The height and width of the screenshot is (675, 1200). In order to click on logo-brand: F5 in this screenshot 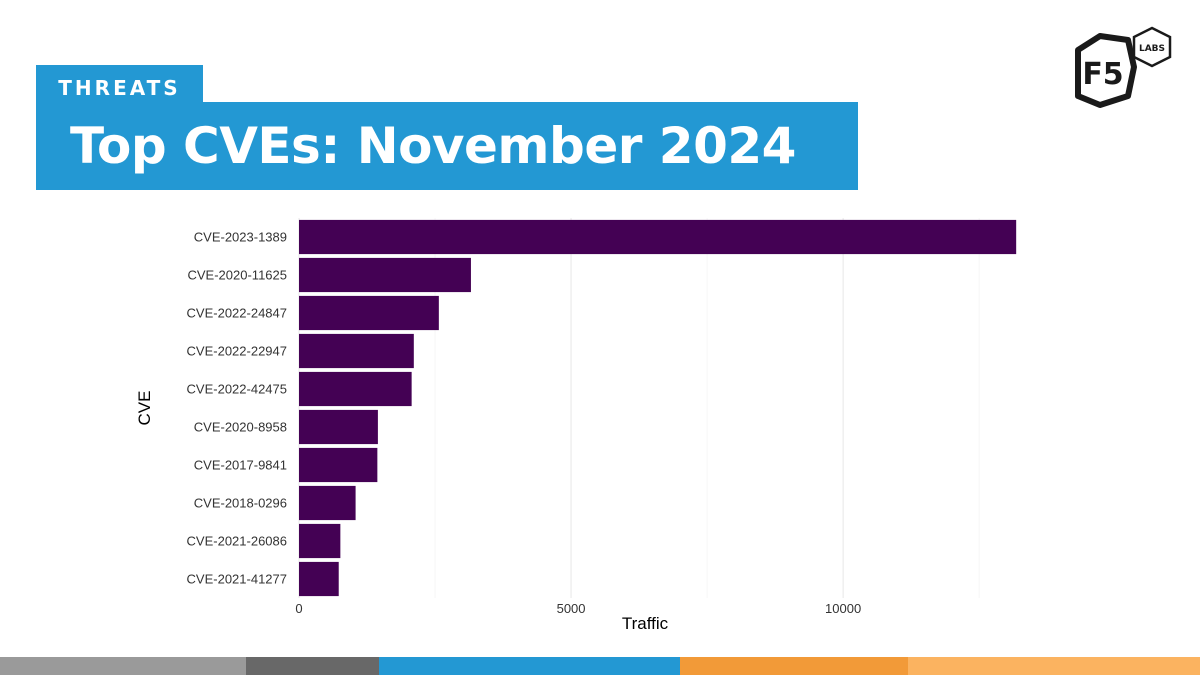, I will do `click(1102, 74)`.